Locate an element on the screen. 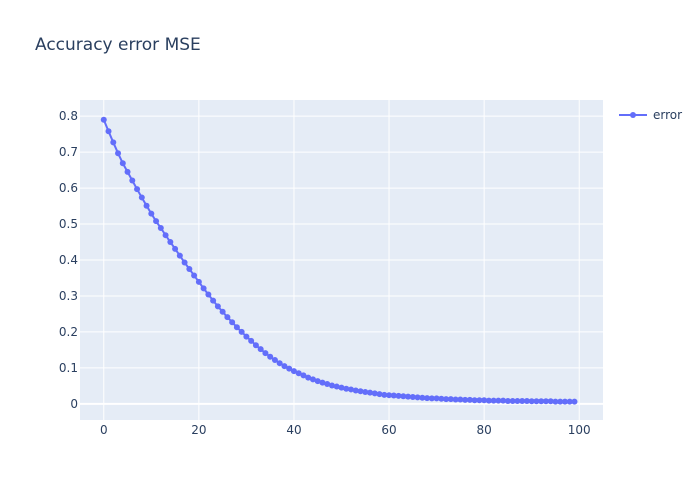 Image resolution: width=700 pixels, height=500 pixels. x-tick-label: 60 is located at coordinates (388, 430).